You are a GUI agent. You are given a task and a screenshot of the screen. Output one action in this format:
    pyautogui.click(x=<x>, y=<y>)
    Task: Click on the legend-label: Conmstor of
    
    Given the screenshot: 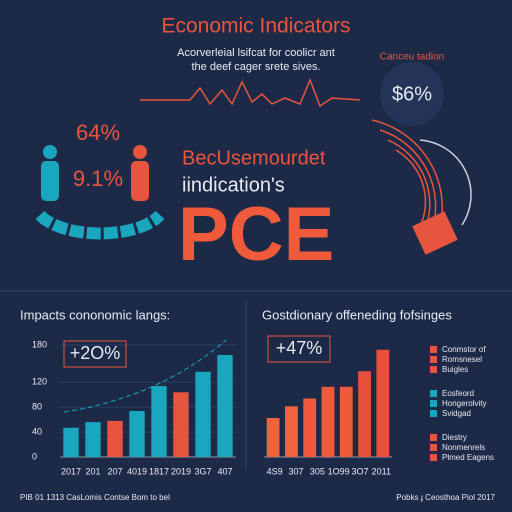 What is the action you would take?
    pyautogui.click(x=464, y=349)
    